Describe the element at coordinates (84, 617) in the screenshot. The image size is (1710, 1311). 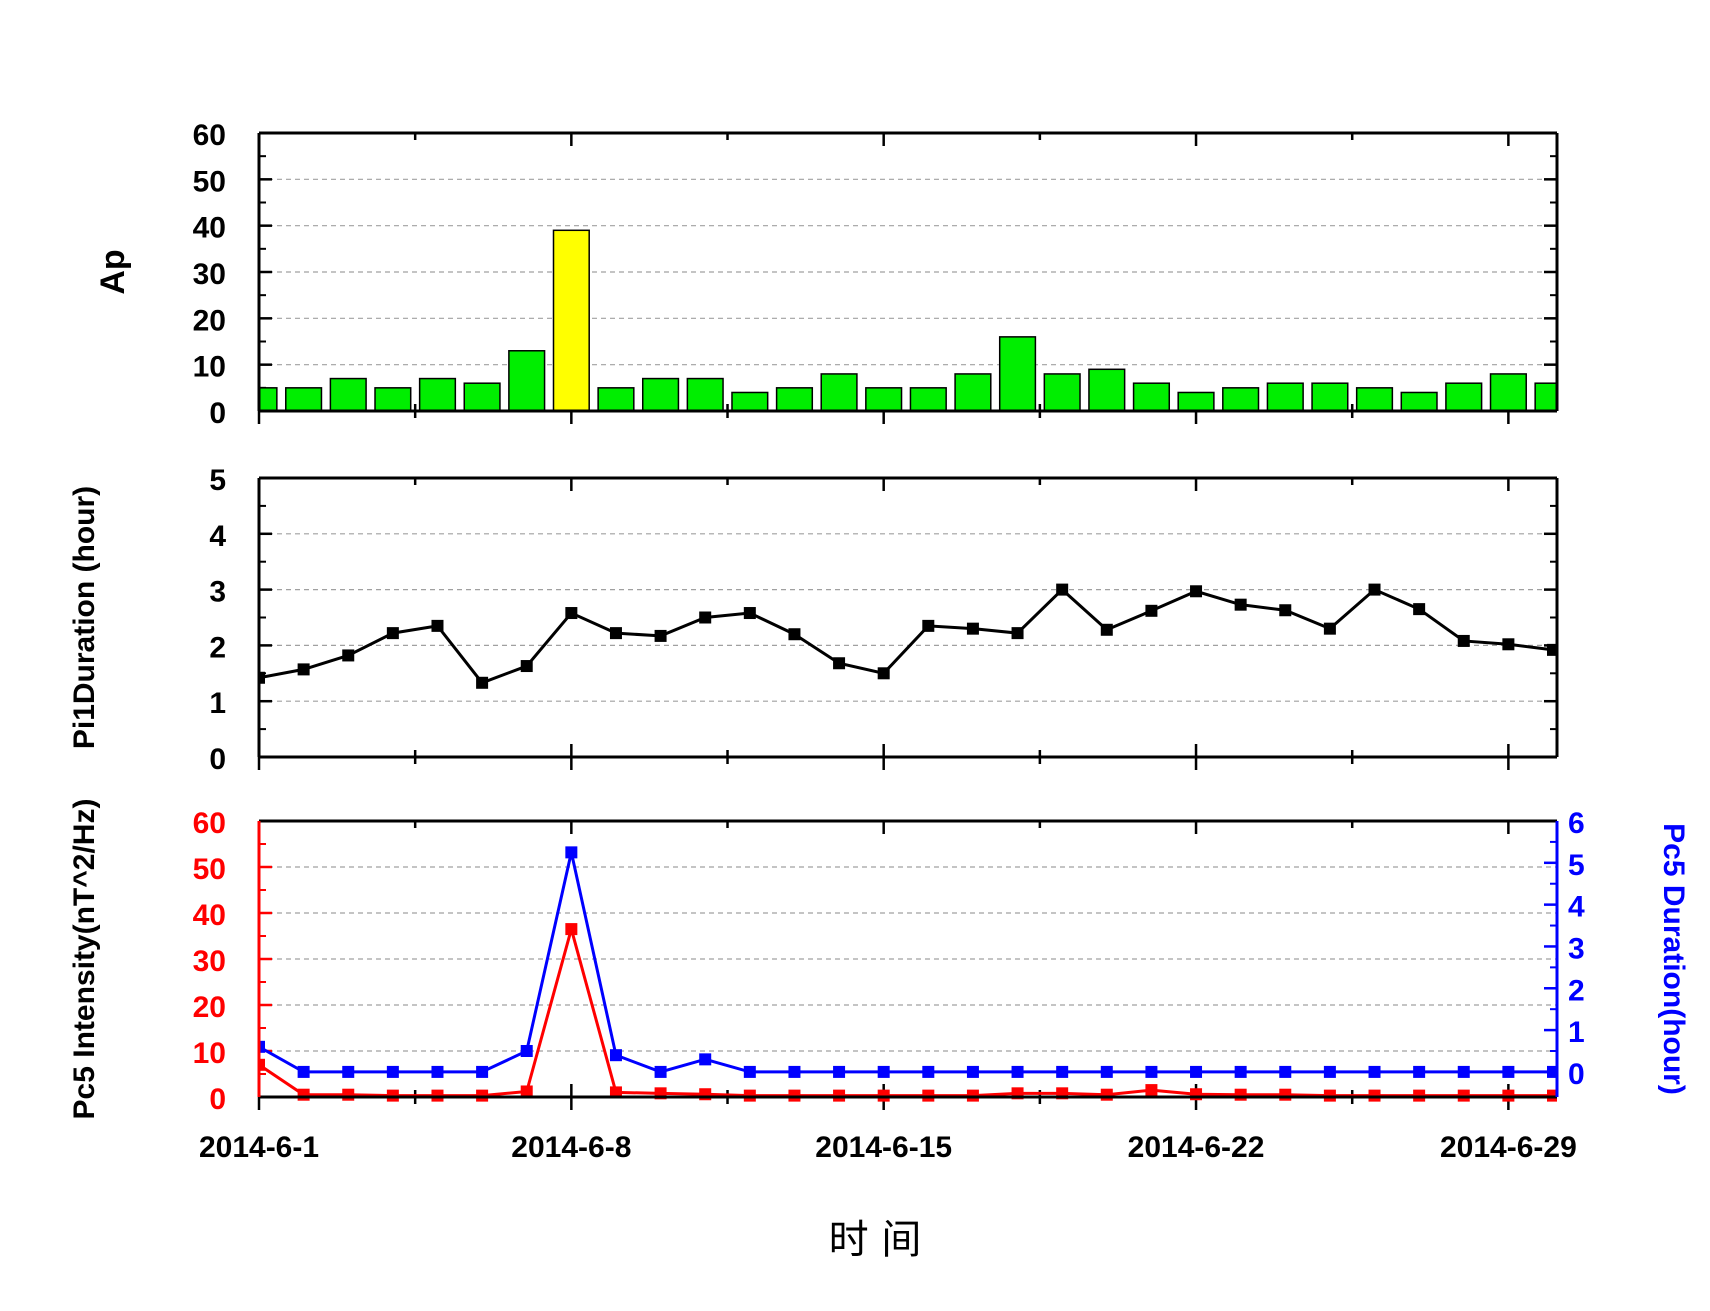
I see `y-axis-title: Pi1Duration (hour)` at that location.